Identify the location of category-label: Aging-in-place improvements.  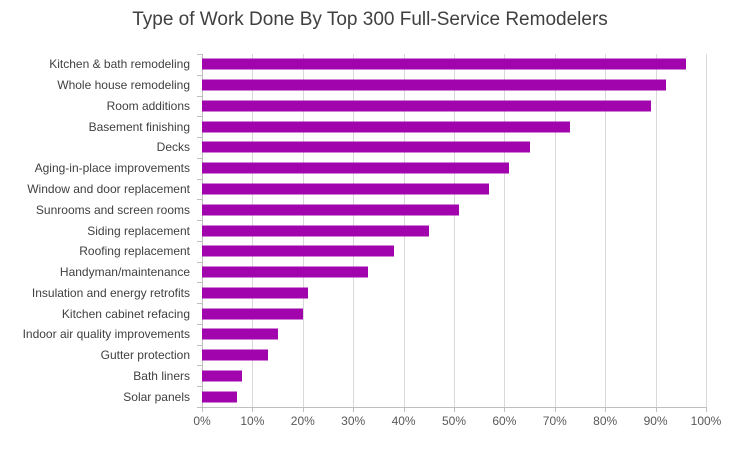
(112, 168).